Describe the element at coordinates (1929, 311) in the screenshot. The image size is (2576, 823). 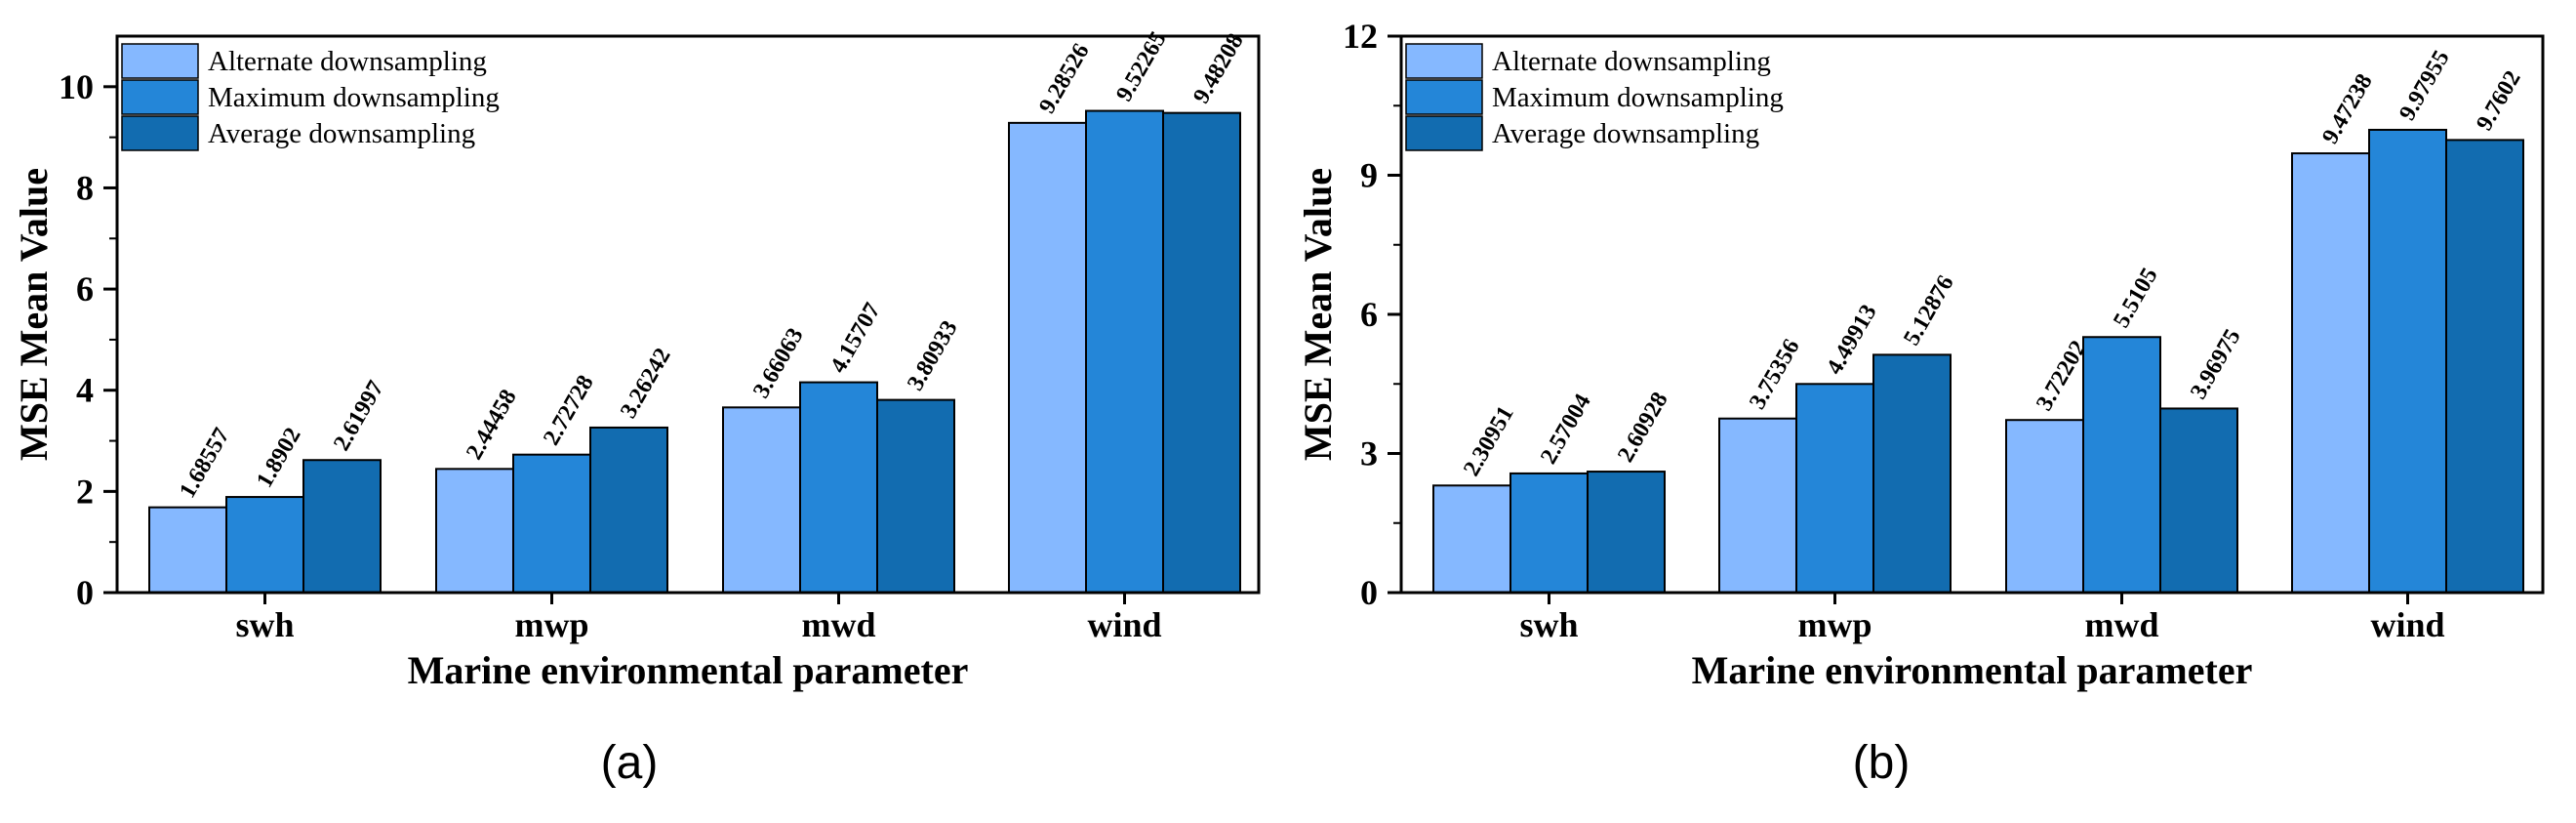
I see `data-label: 5.12876` at that location.